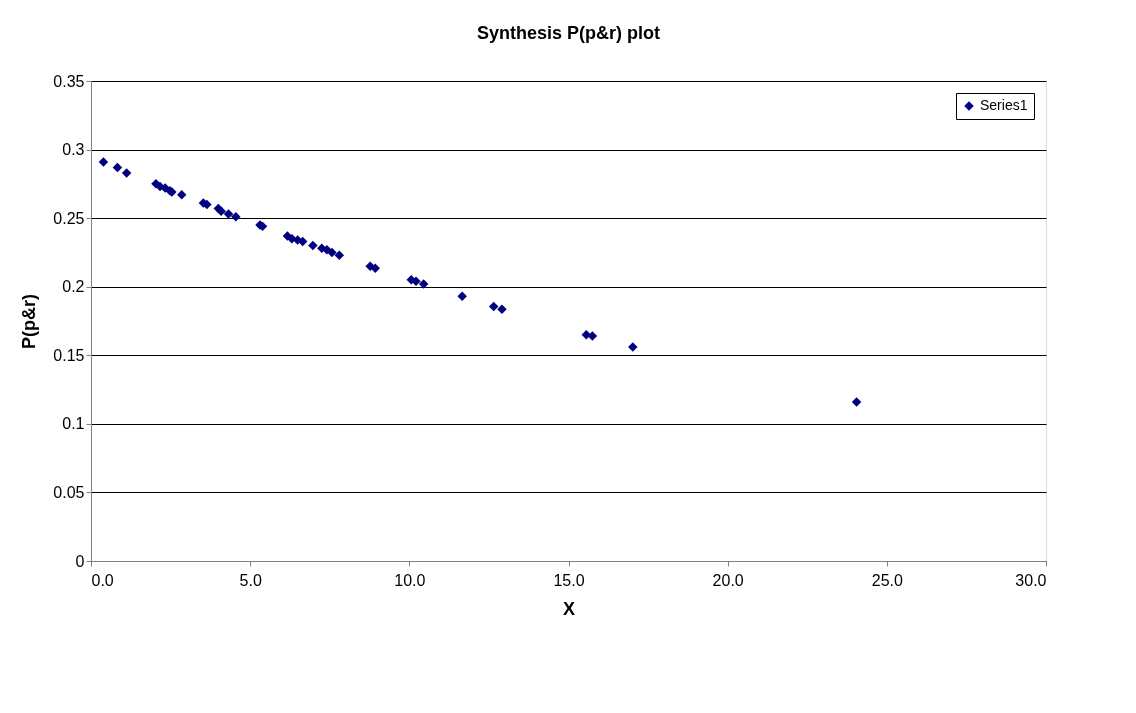  What do you see at coordinates (73, 150) in the screenshot?
I see `y-tick-label: 0.3` at bounding box center [73, 150].